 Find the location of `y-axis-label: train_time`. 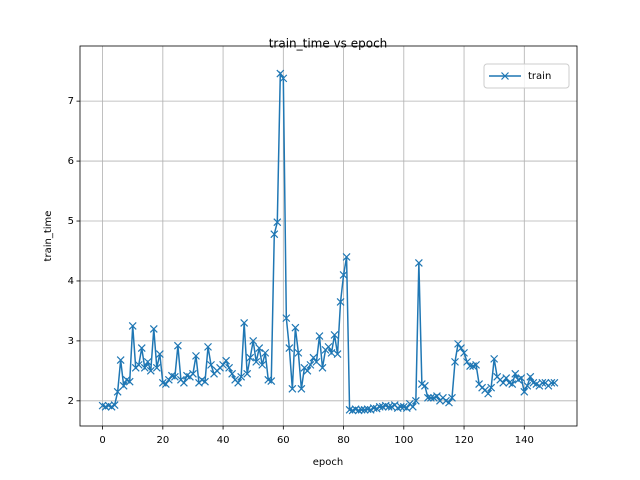

y-axis-label: train_time is located at coordinates (48, 236).